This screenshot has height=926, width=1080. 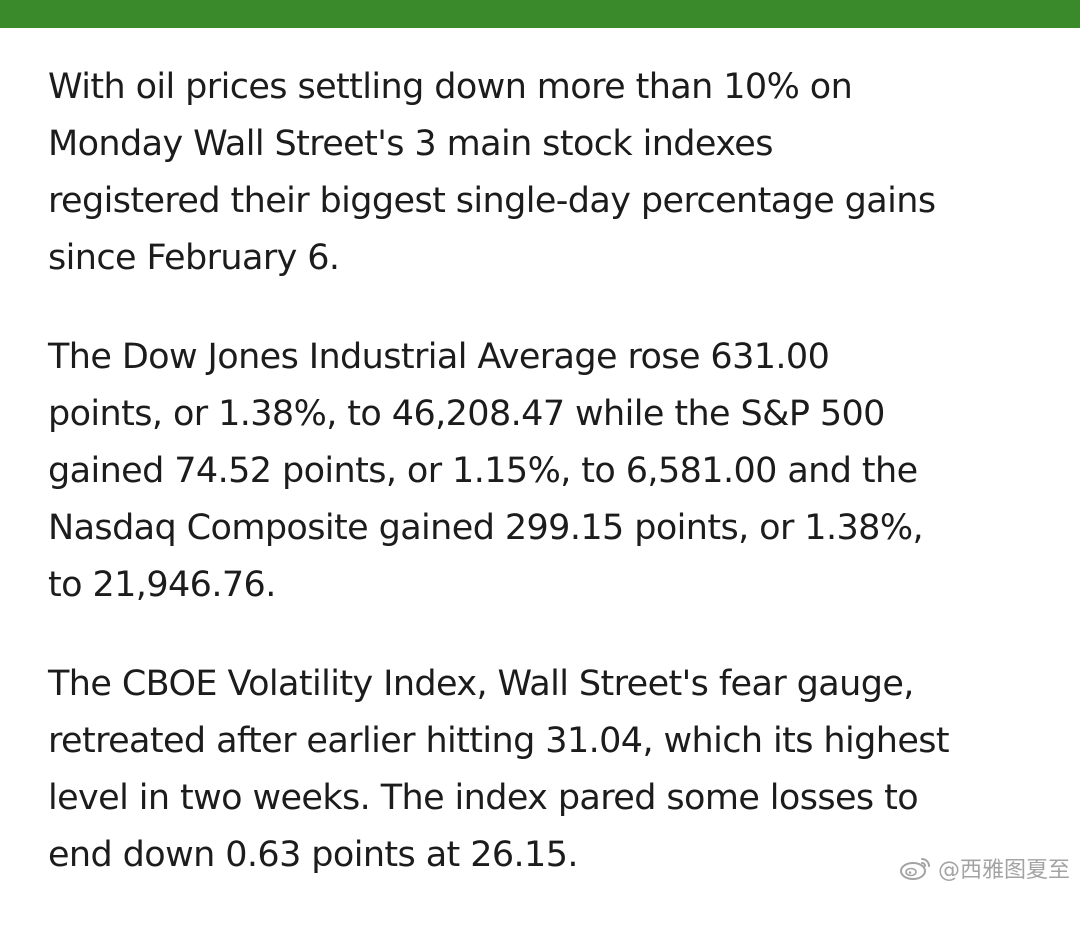 I want to click on top-accent-bar, so click(x=540, y=14).